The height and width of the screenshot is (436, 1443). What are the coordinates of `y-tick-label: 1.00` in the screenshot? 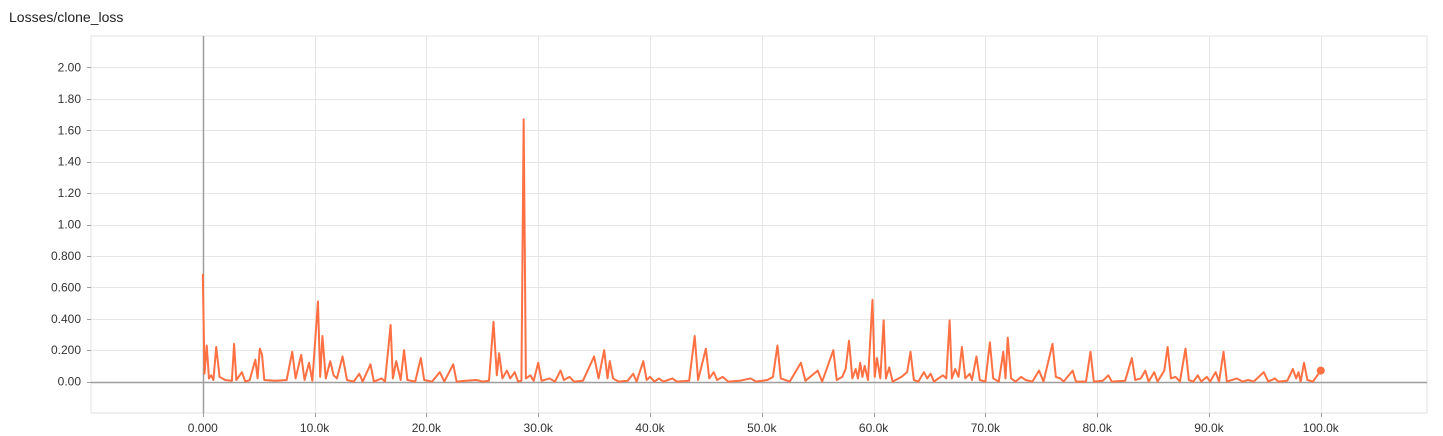 It's located at (70, 225).